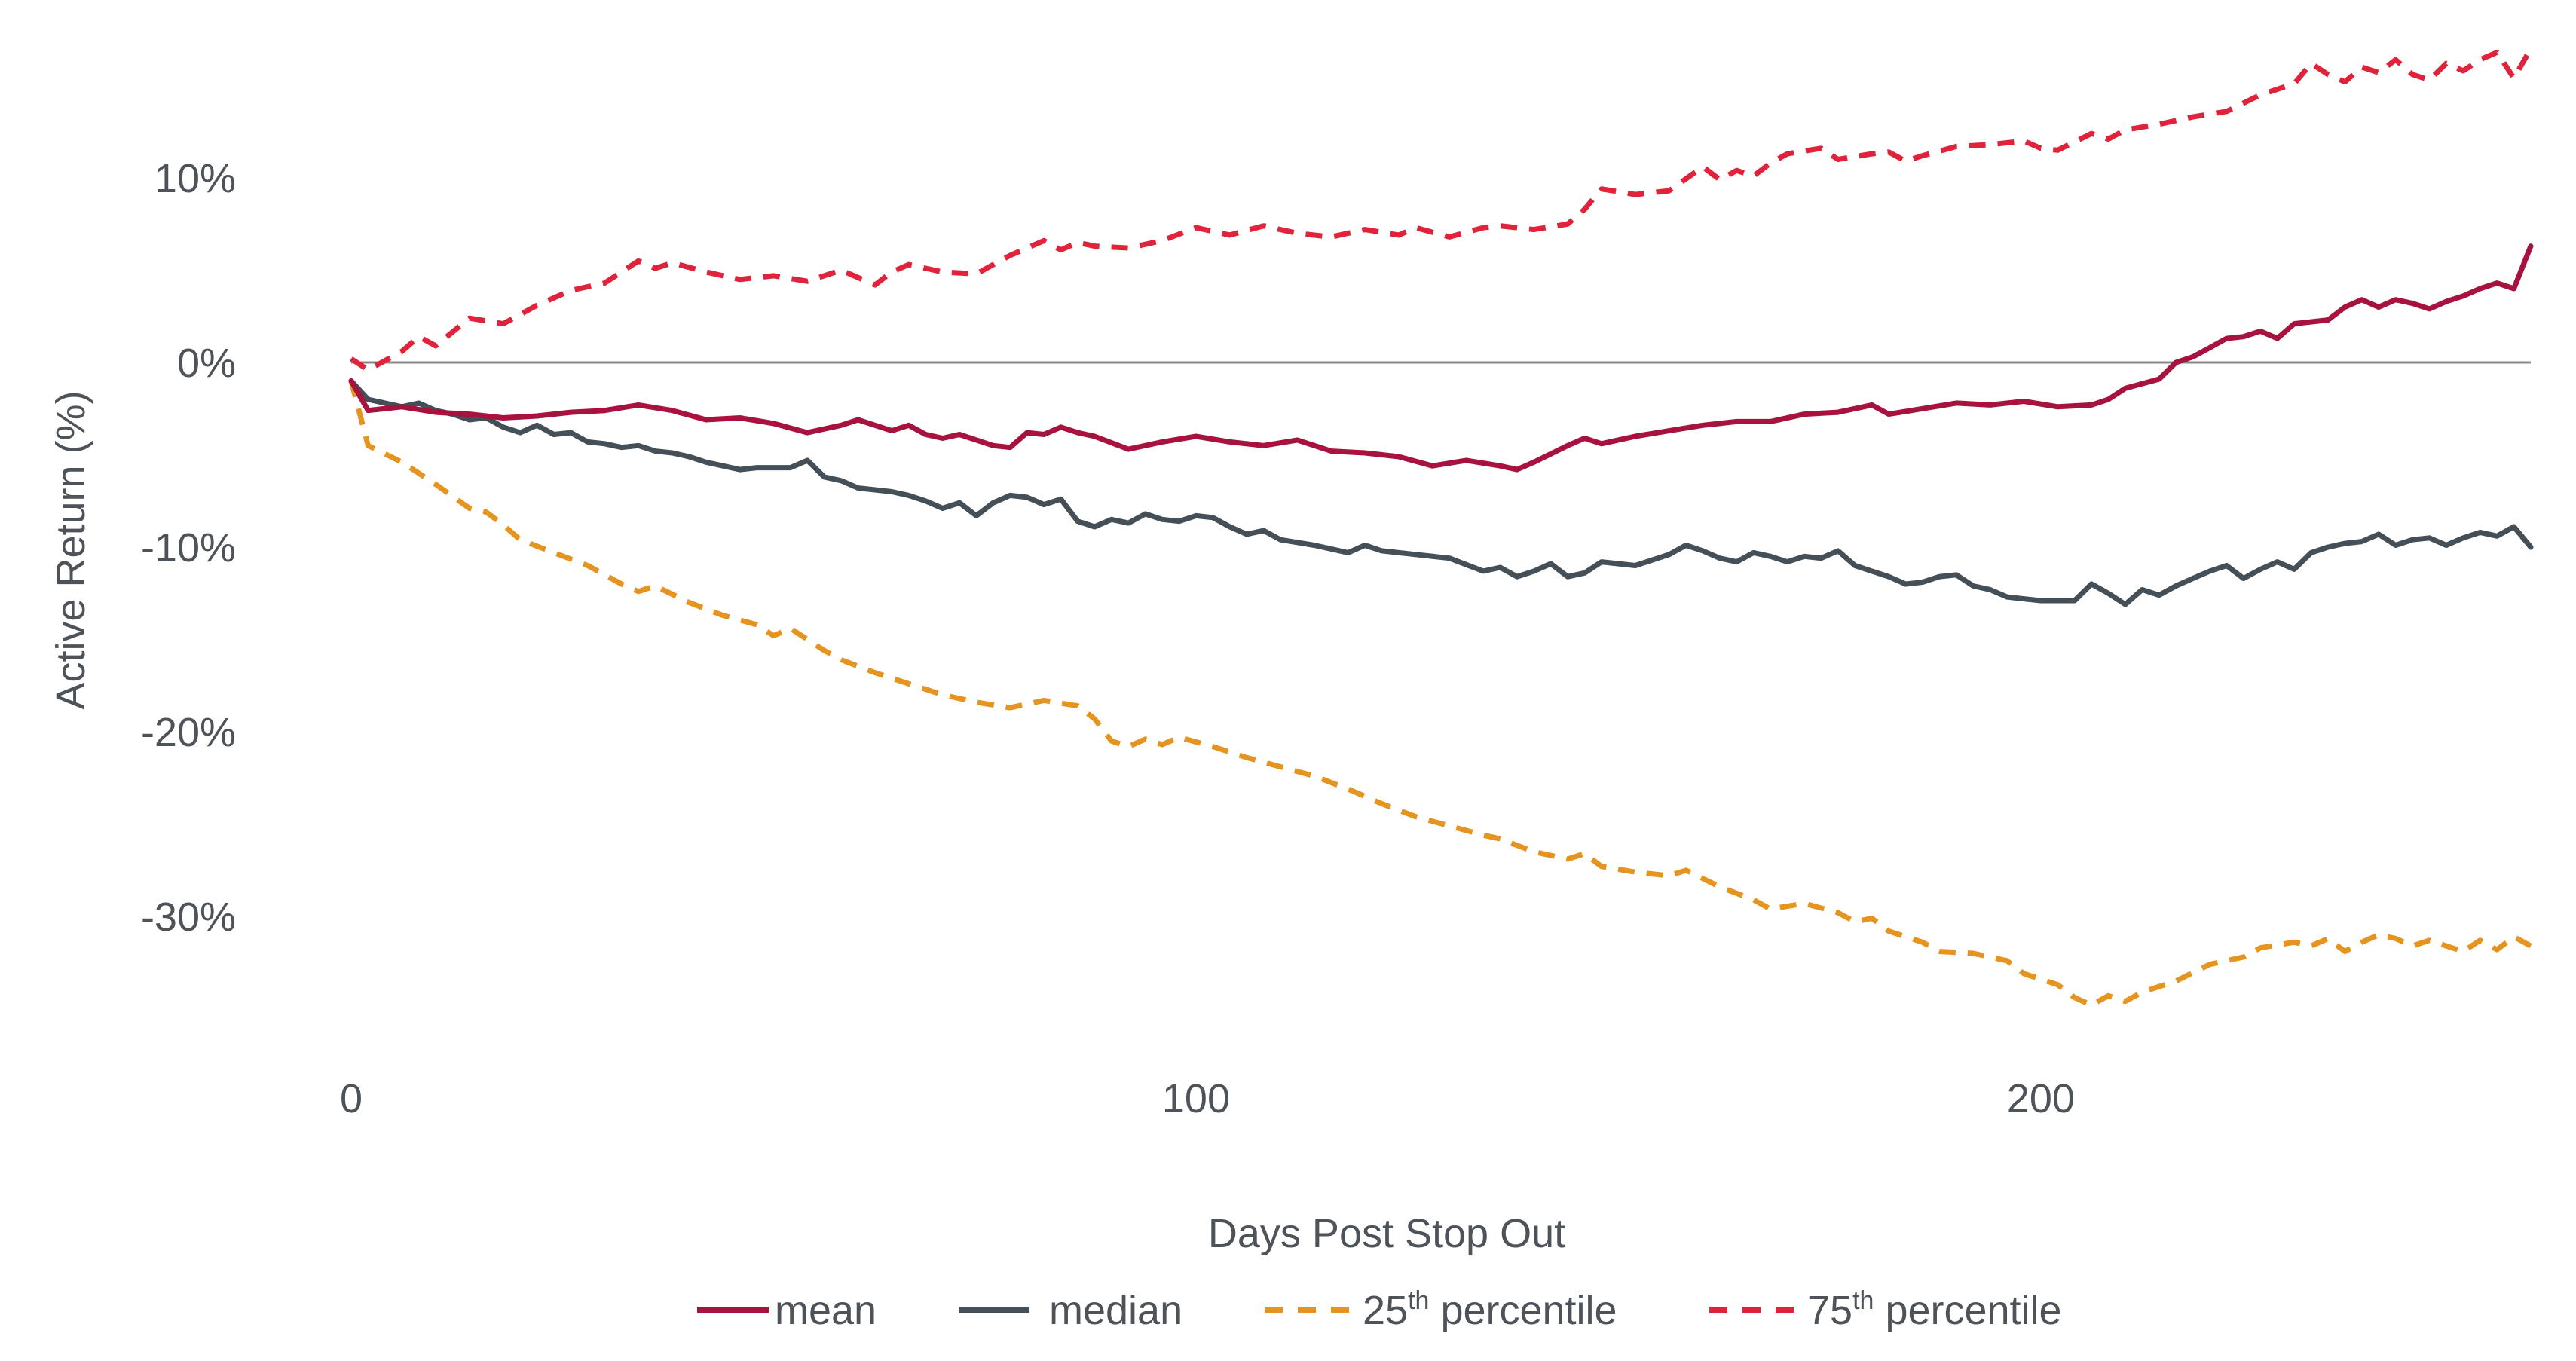 Image resolution: width=2576 pixels, height=1361 pixels. What do you see at coordinates (2041, 1098) in the screenshot?
I see `x-tick-label: 200` at bounding box center [2041, 1098].